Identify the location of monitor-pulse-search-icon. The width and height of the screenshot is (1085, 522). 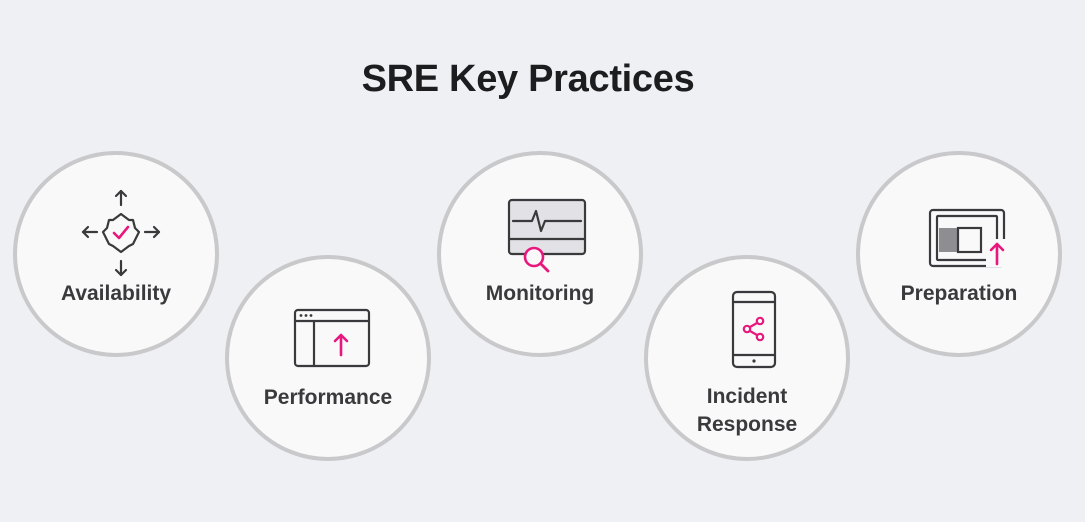
(547, 235).